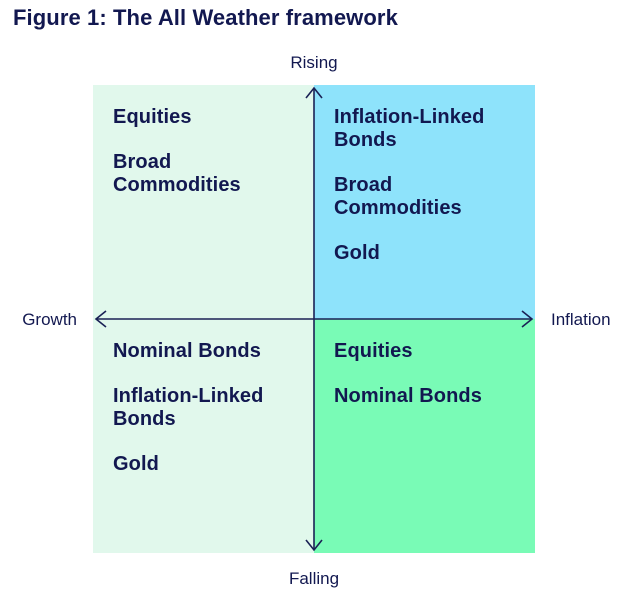 Image resolution: width=639 pixels, height=602 pixels. I want to click on figure-title: Figure 1: The All Weather framework, so click(205, 17).